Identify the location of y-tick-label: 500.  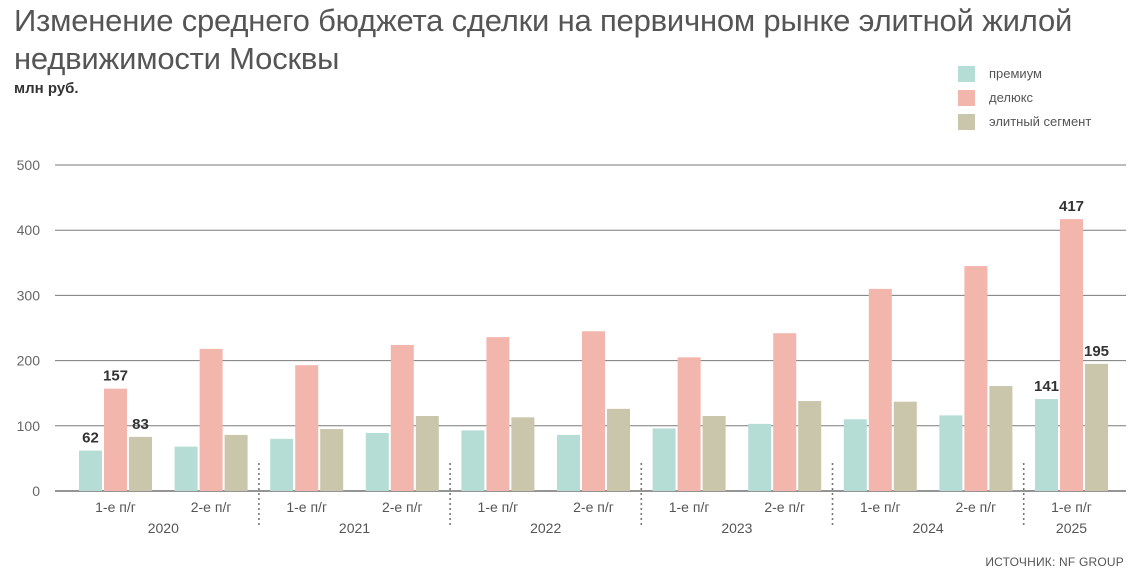
(29, 165).